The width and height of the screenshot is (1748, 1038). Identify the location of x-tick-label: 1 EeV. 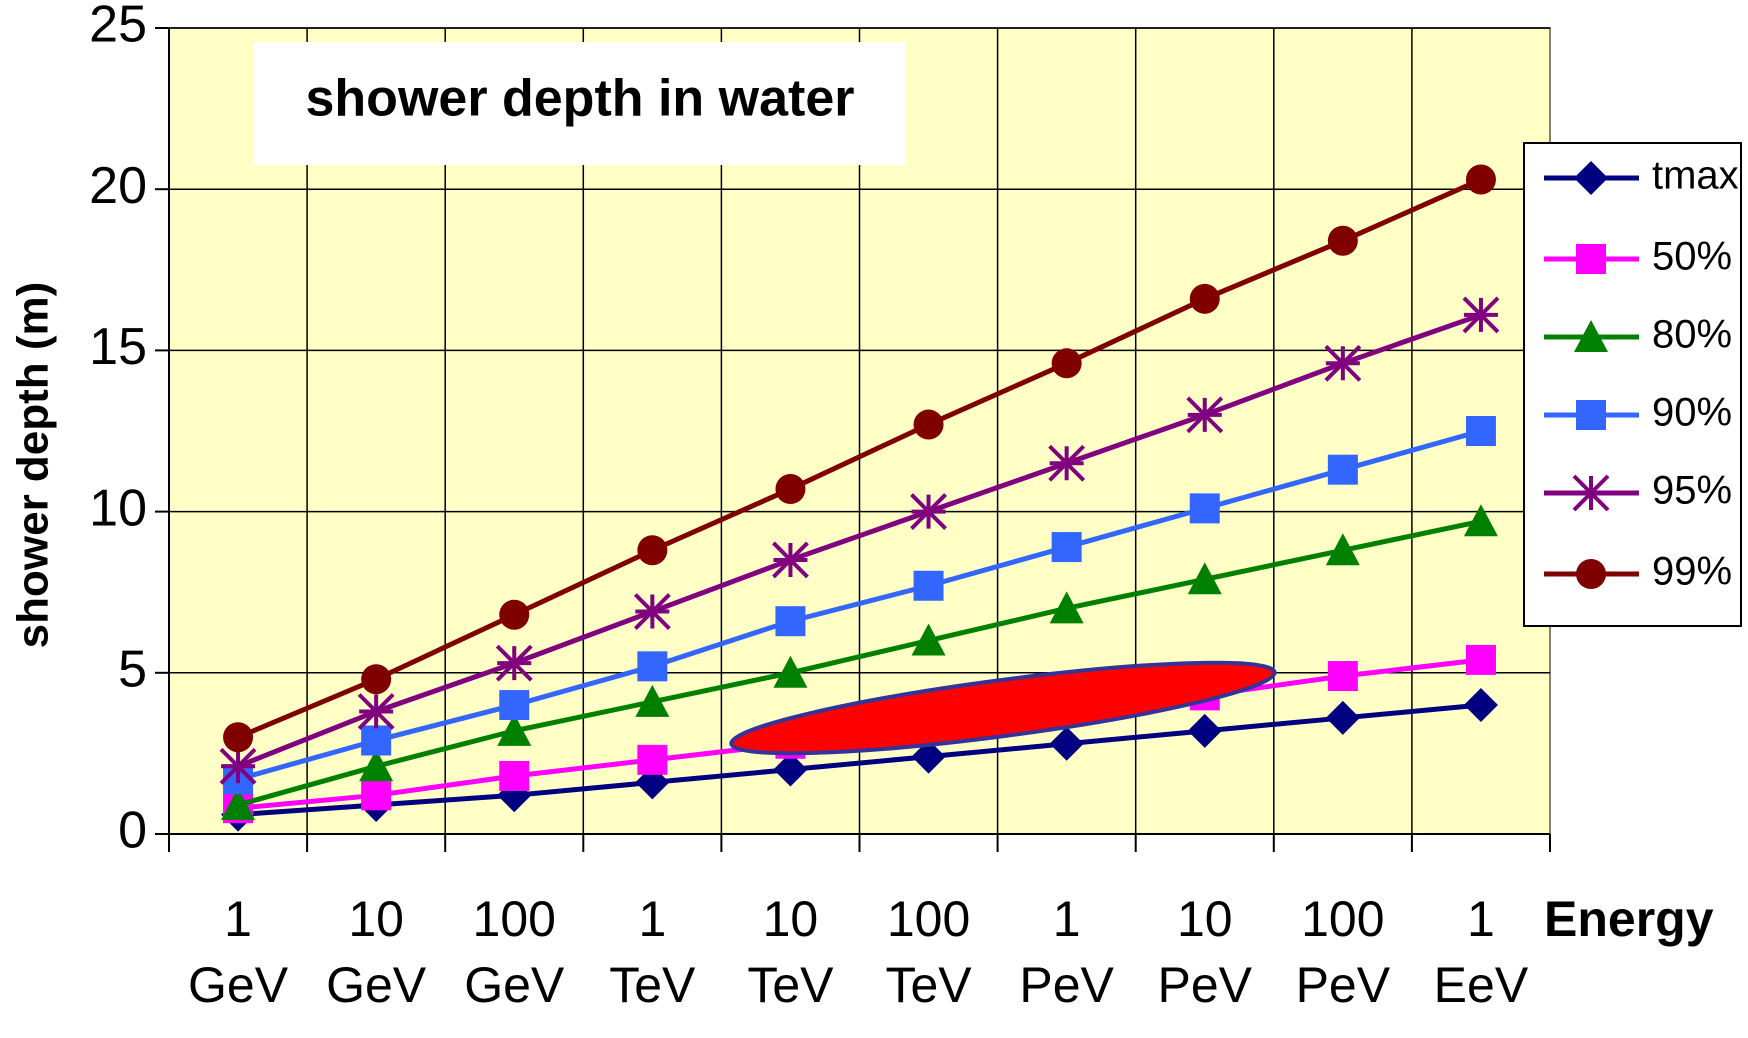
(1481, 952).